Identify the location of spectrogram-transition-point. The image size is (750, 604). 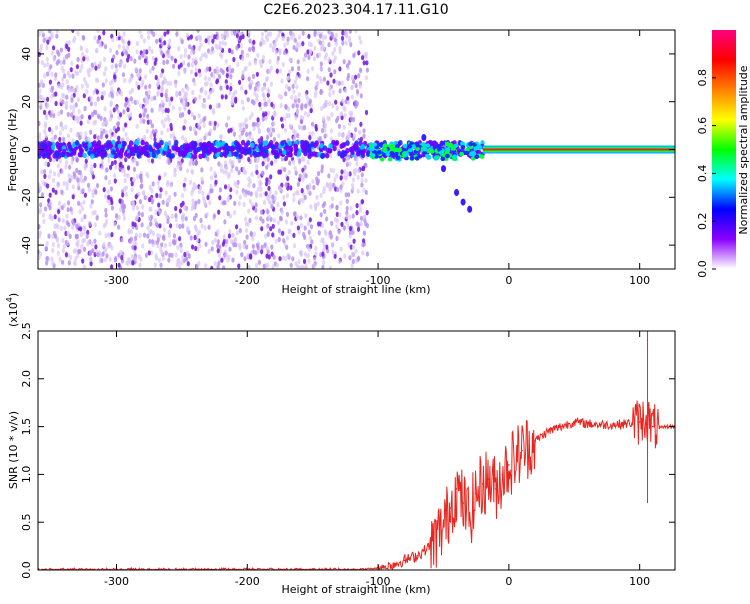
(427, 156).